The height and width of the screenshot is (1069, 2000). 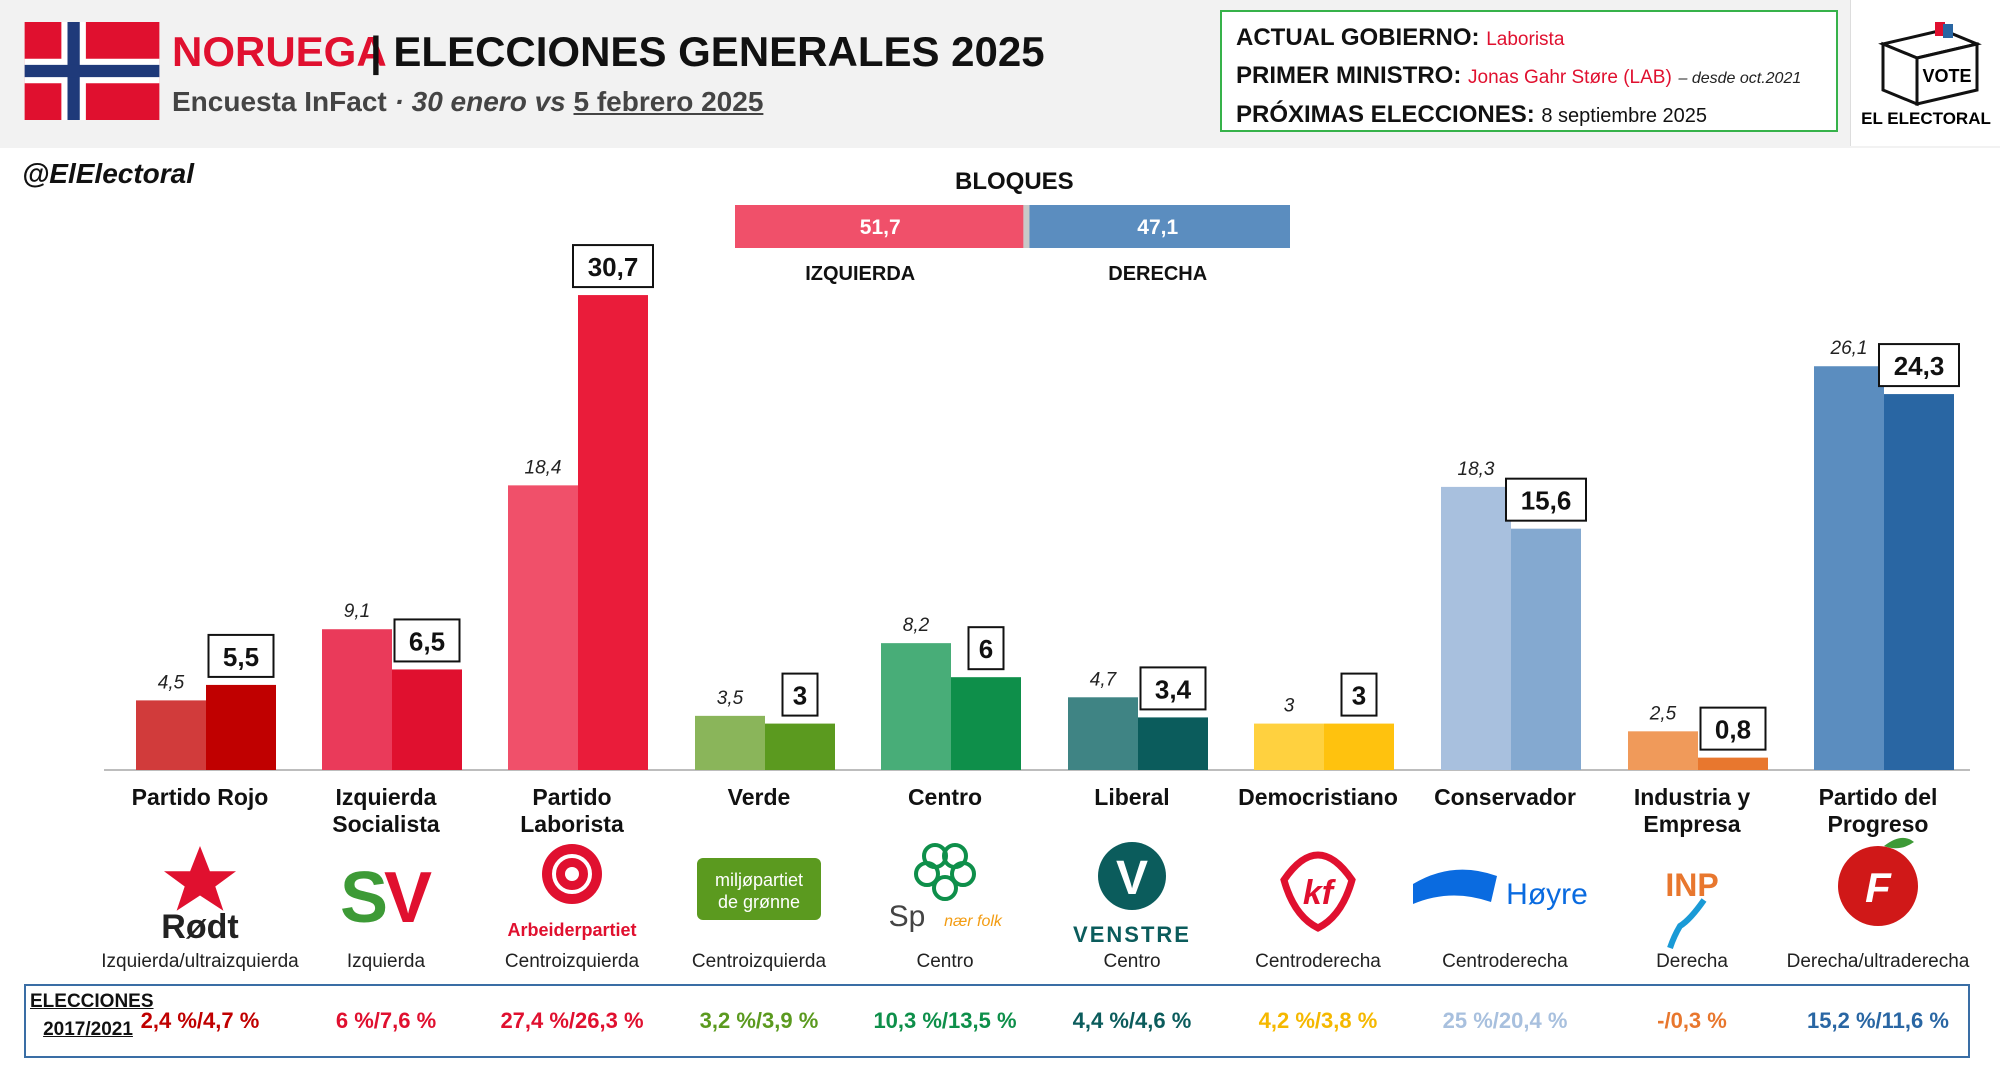 I want to click on elections-value: 4,4 %/4,6 %, so click(x=1132, y=1020).